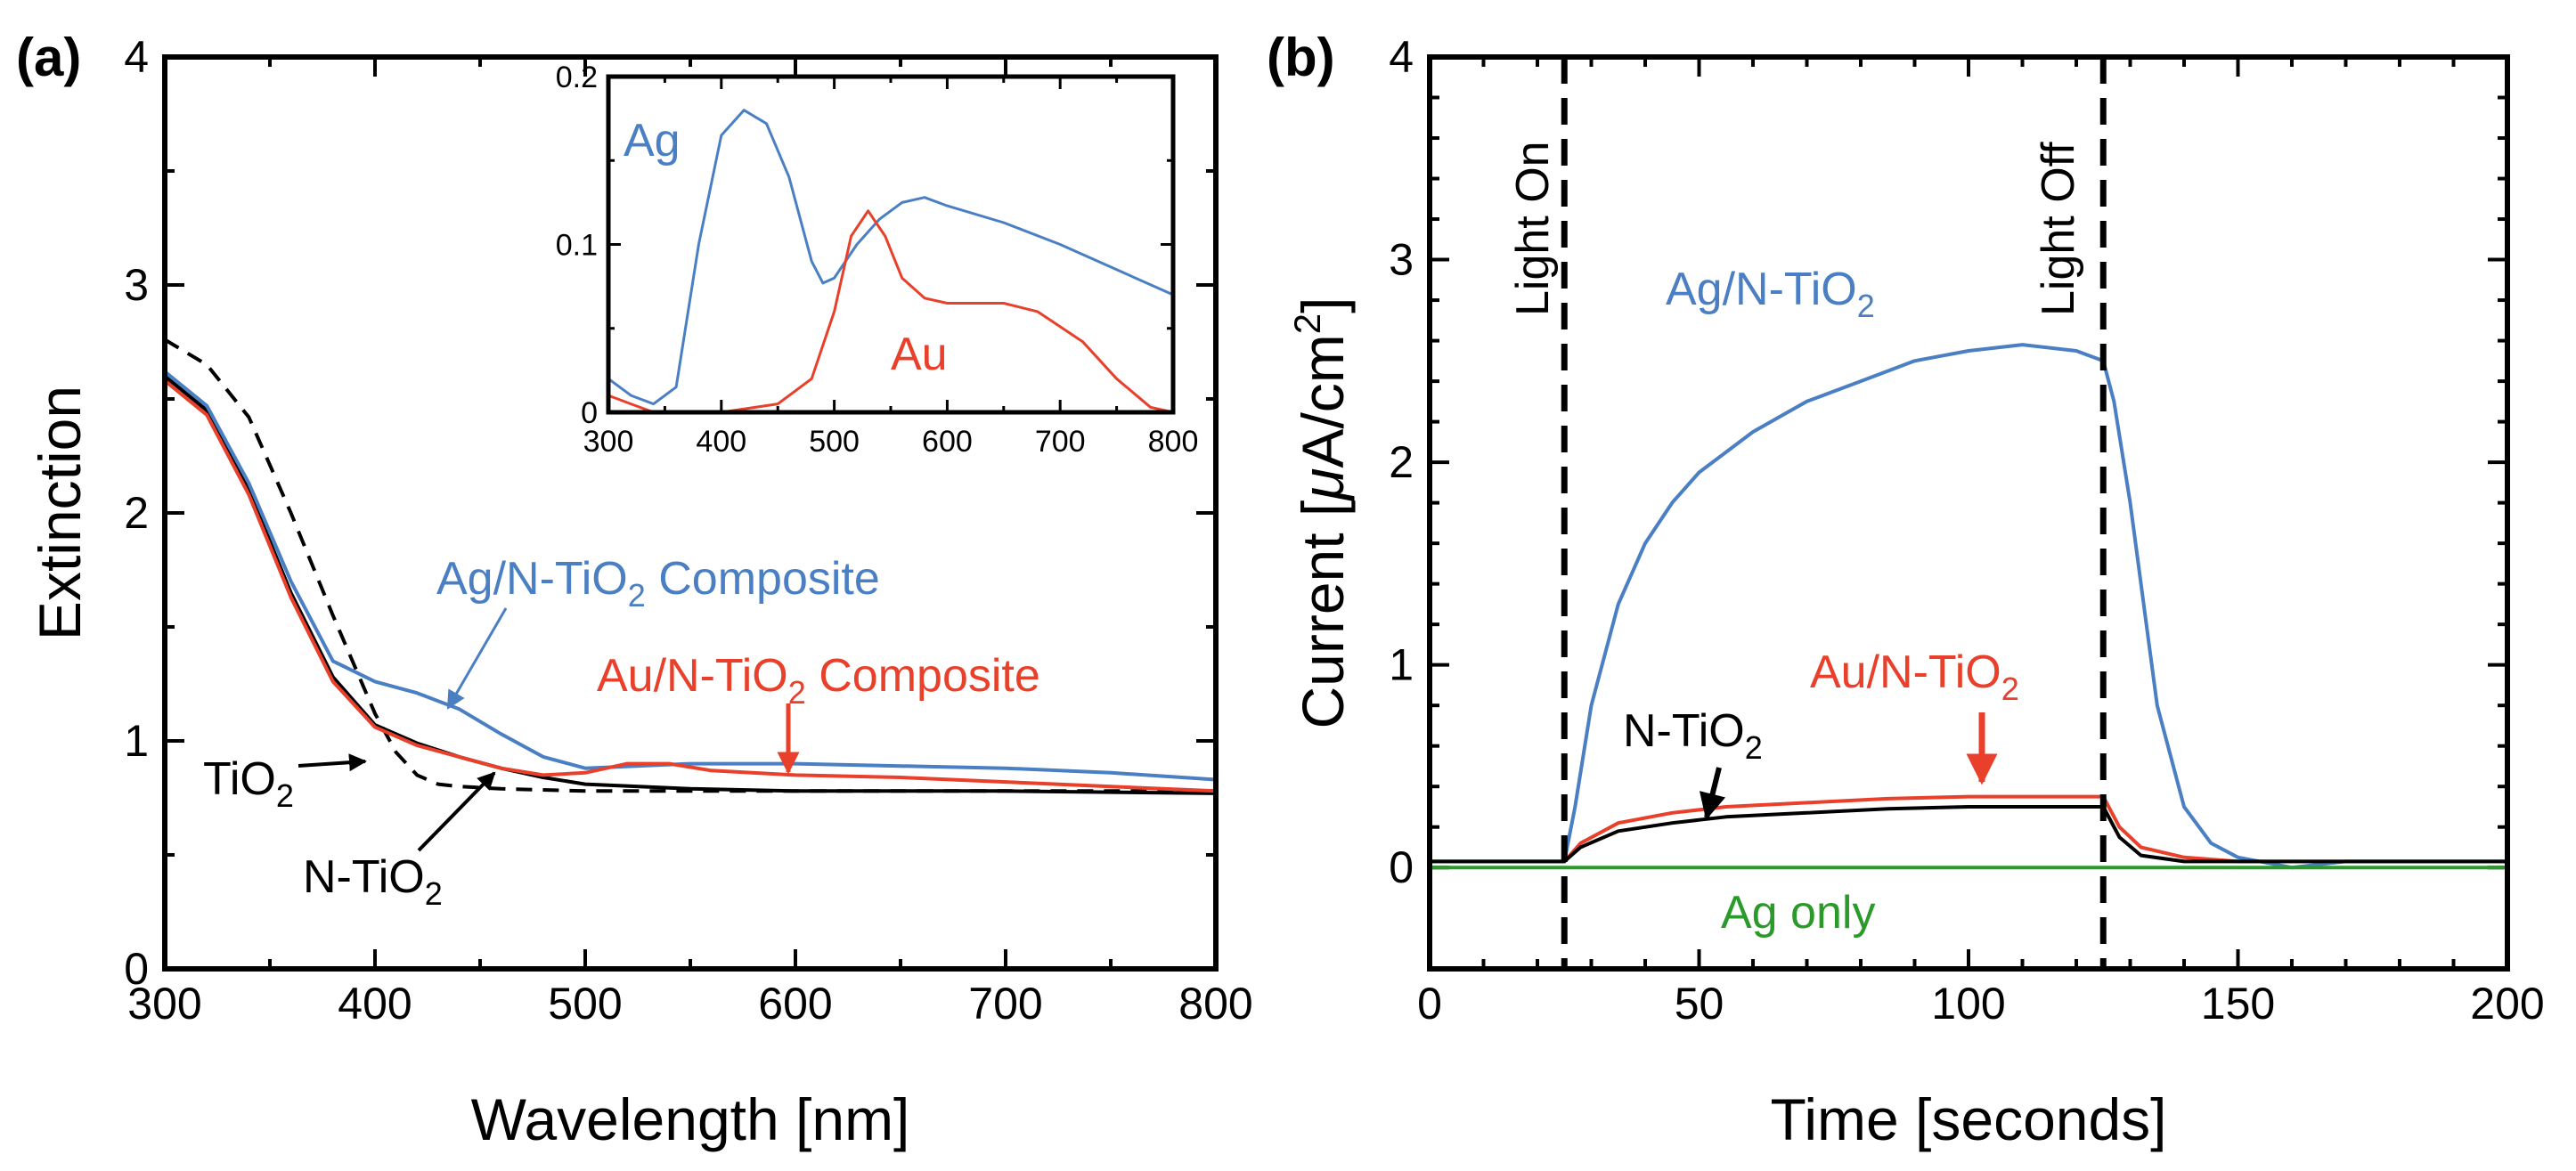  Describe the element at coordinates (1771, 294) in the screenshot. I see `ag-ntio2-label: Ag/N-TiO2` at that location.